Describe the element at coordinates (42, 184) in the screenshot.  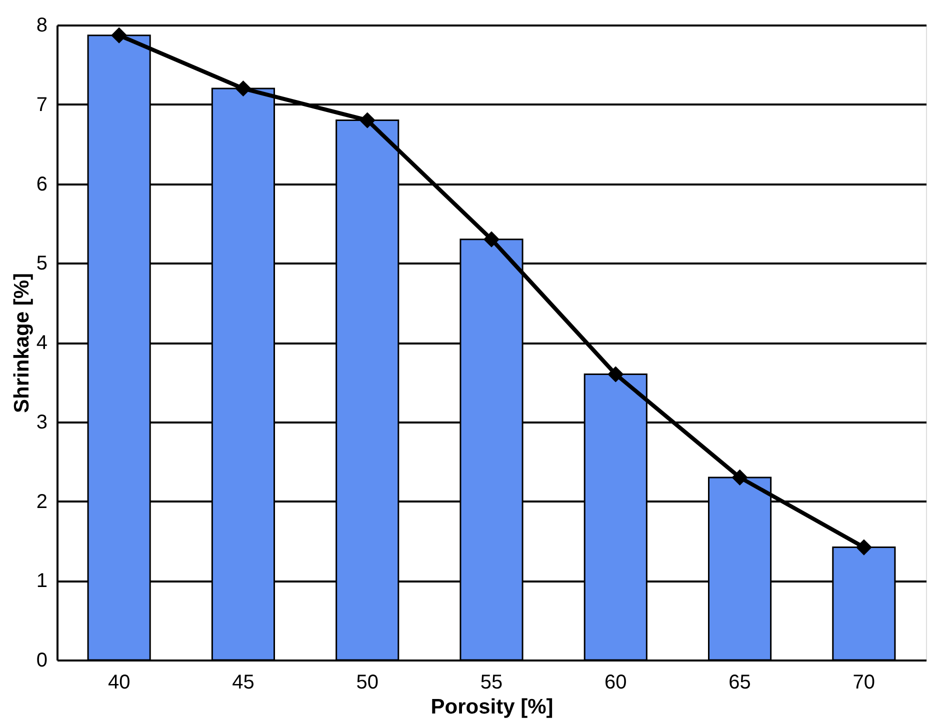
I see `y-tick-label: 6` at that location.